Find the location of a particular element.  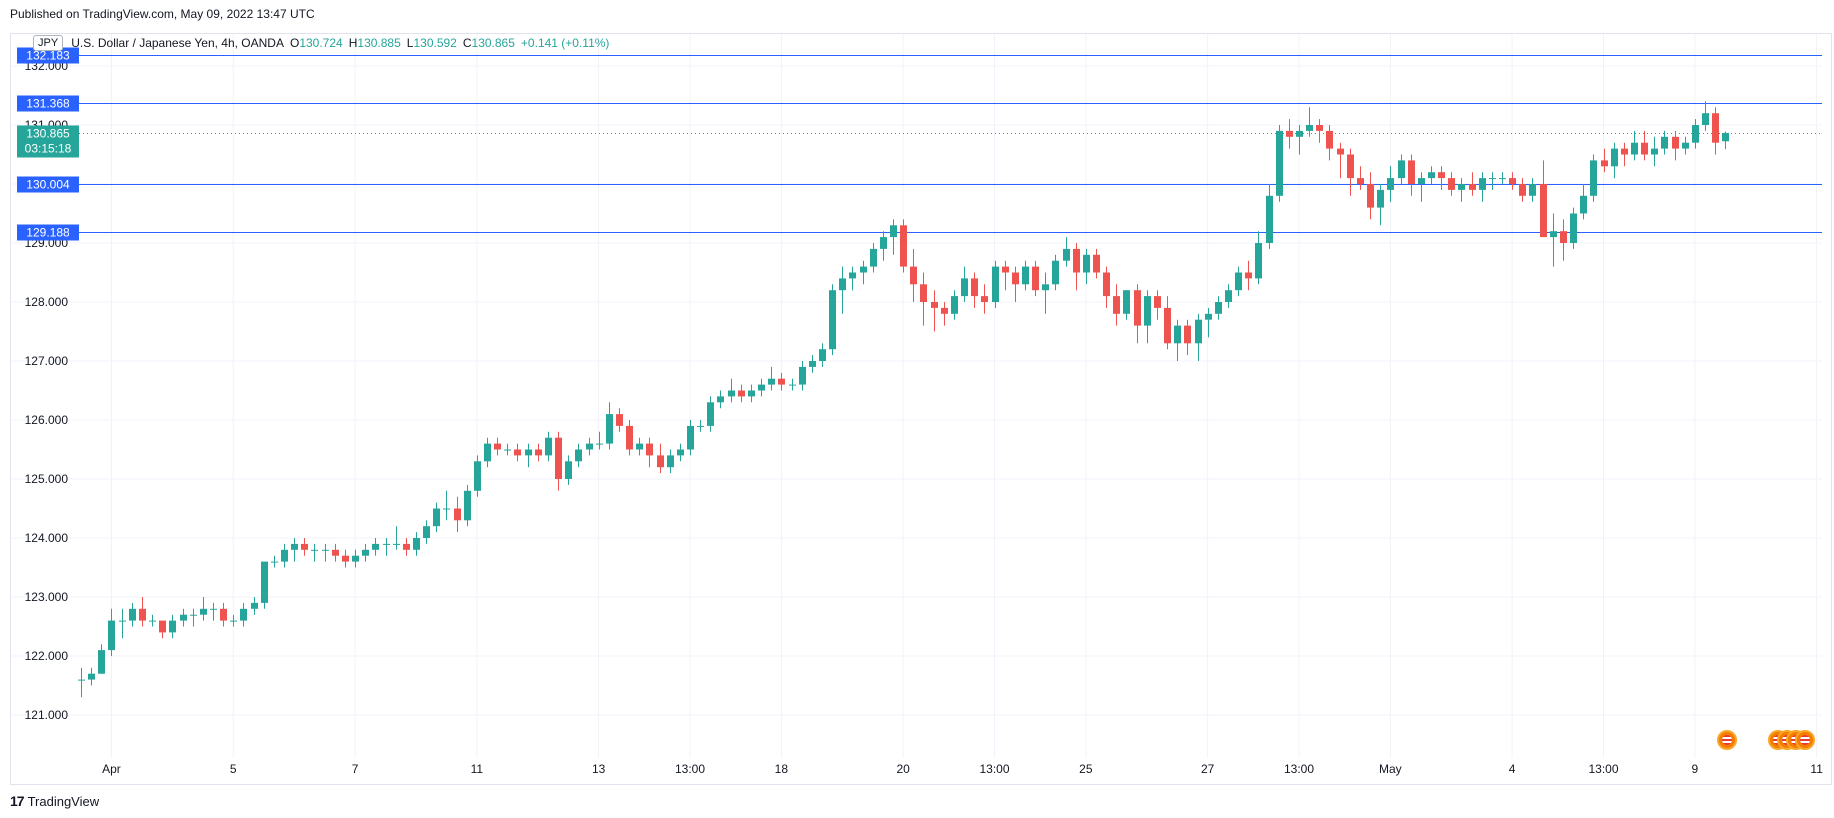

time-tick-label: 5 is located at coordinates (233, 769).